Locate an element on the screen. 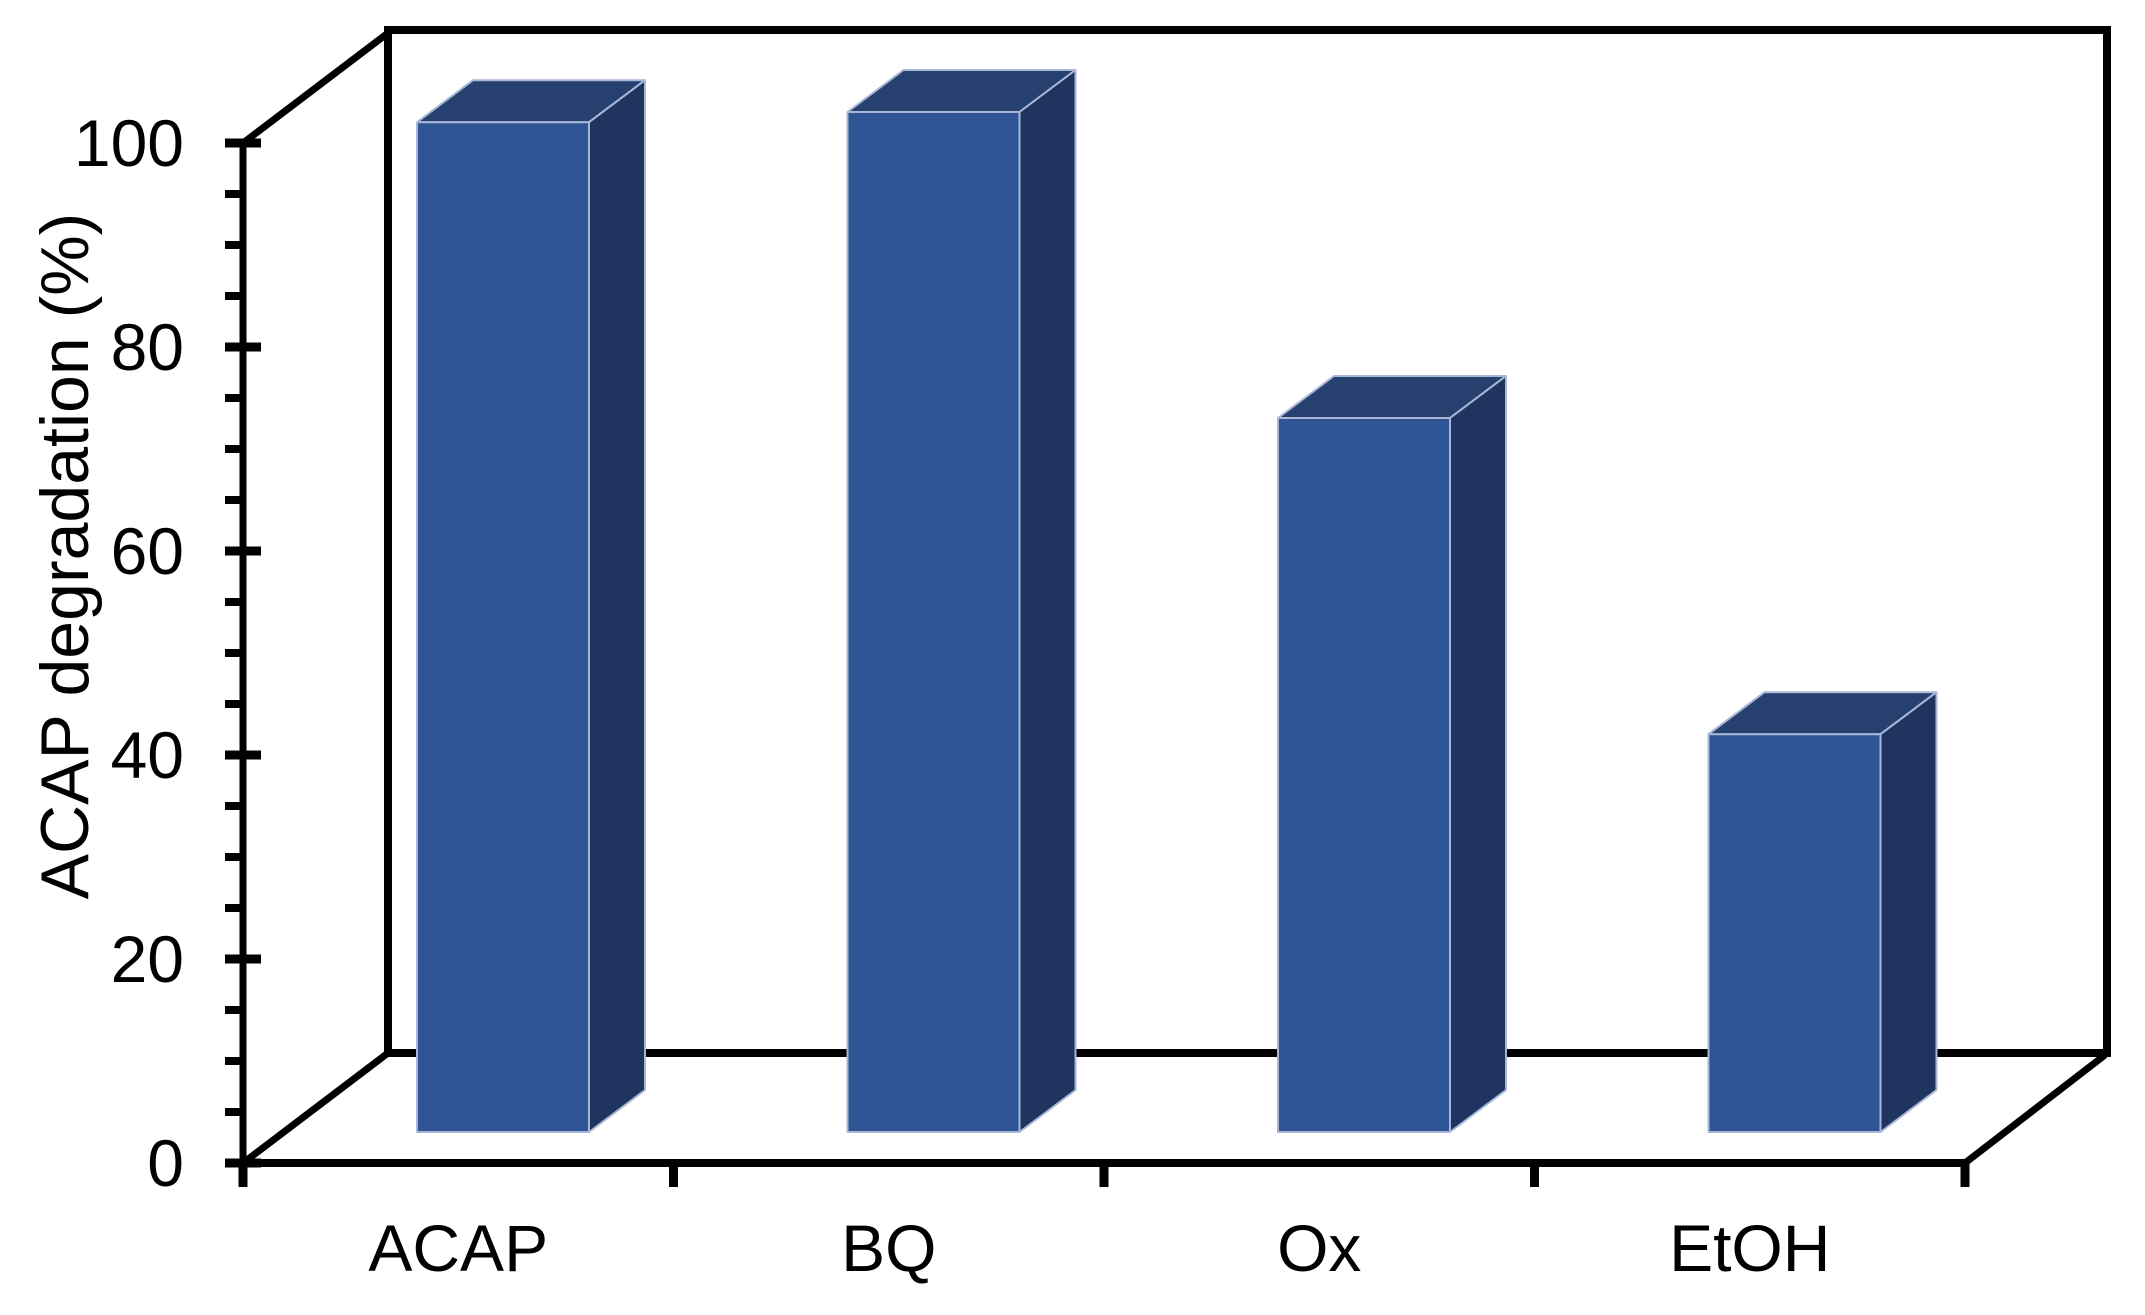 This screenshot has height=1315, width=2145. y-tick-label: 20 is located at coordinates (147, 959).